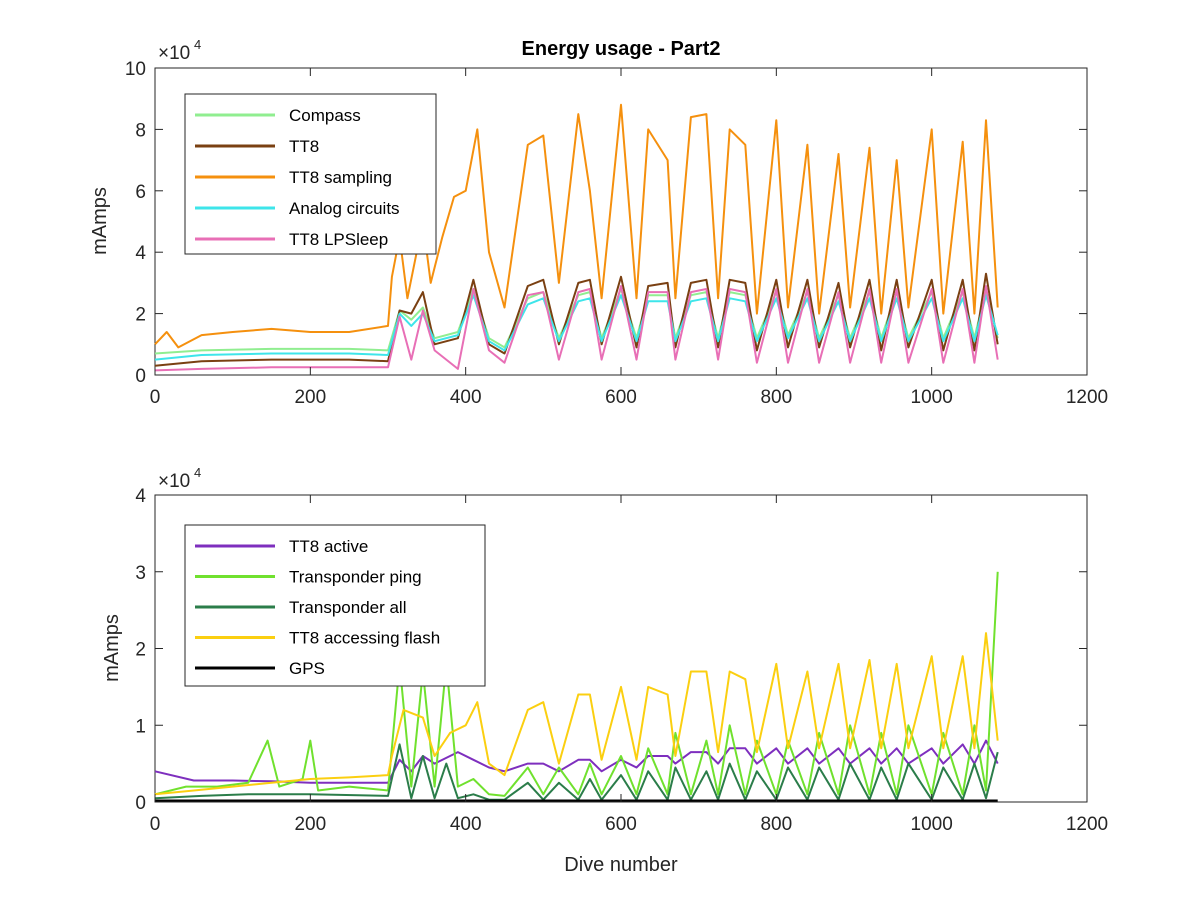  Describe the element at coordinates (1087, 824) in the screenshot. I see `x-tick-label-bottom: 1200` at that location.